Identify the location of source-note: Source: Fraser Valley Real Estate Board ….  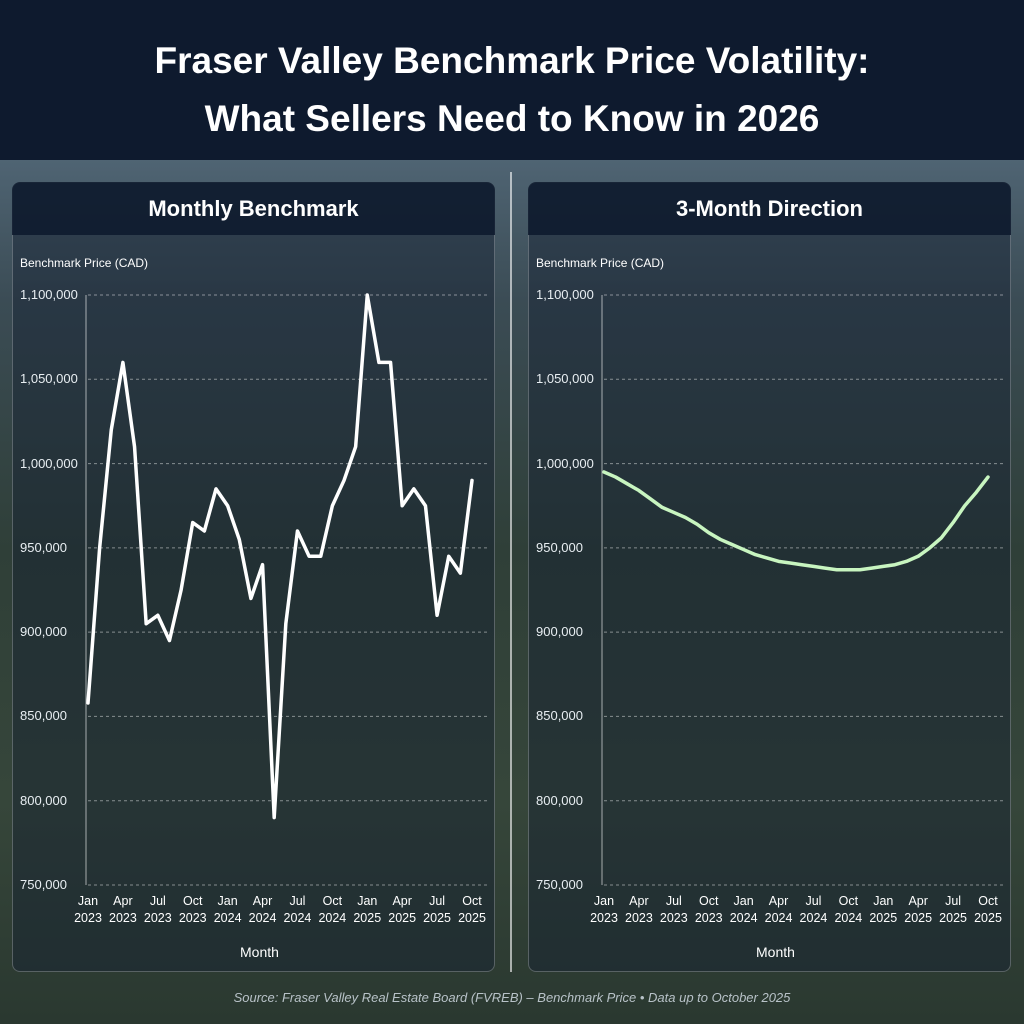
(512, 997).